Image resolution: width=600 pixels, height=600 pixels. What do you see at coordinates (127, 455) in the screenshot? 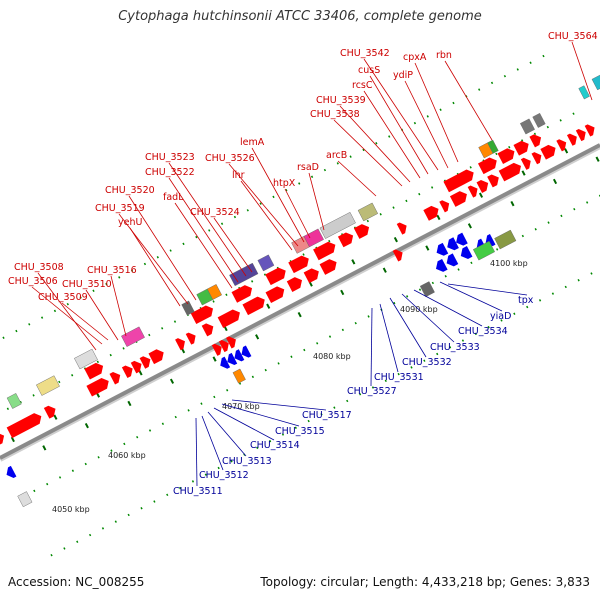
I see `kbp-label: 4060 kbp` at bounding box center [127, 455].